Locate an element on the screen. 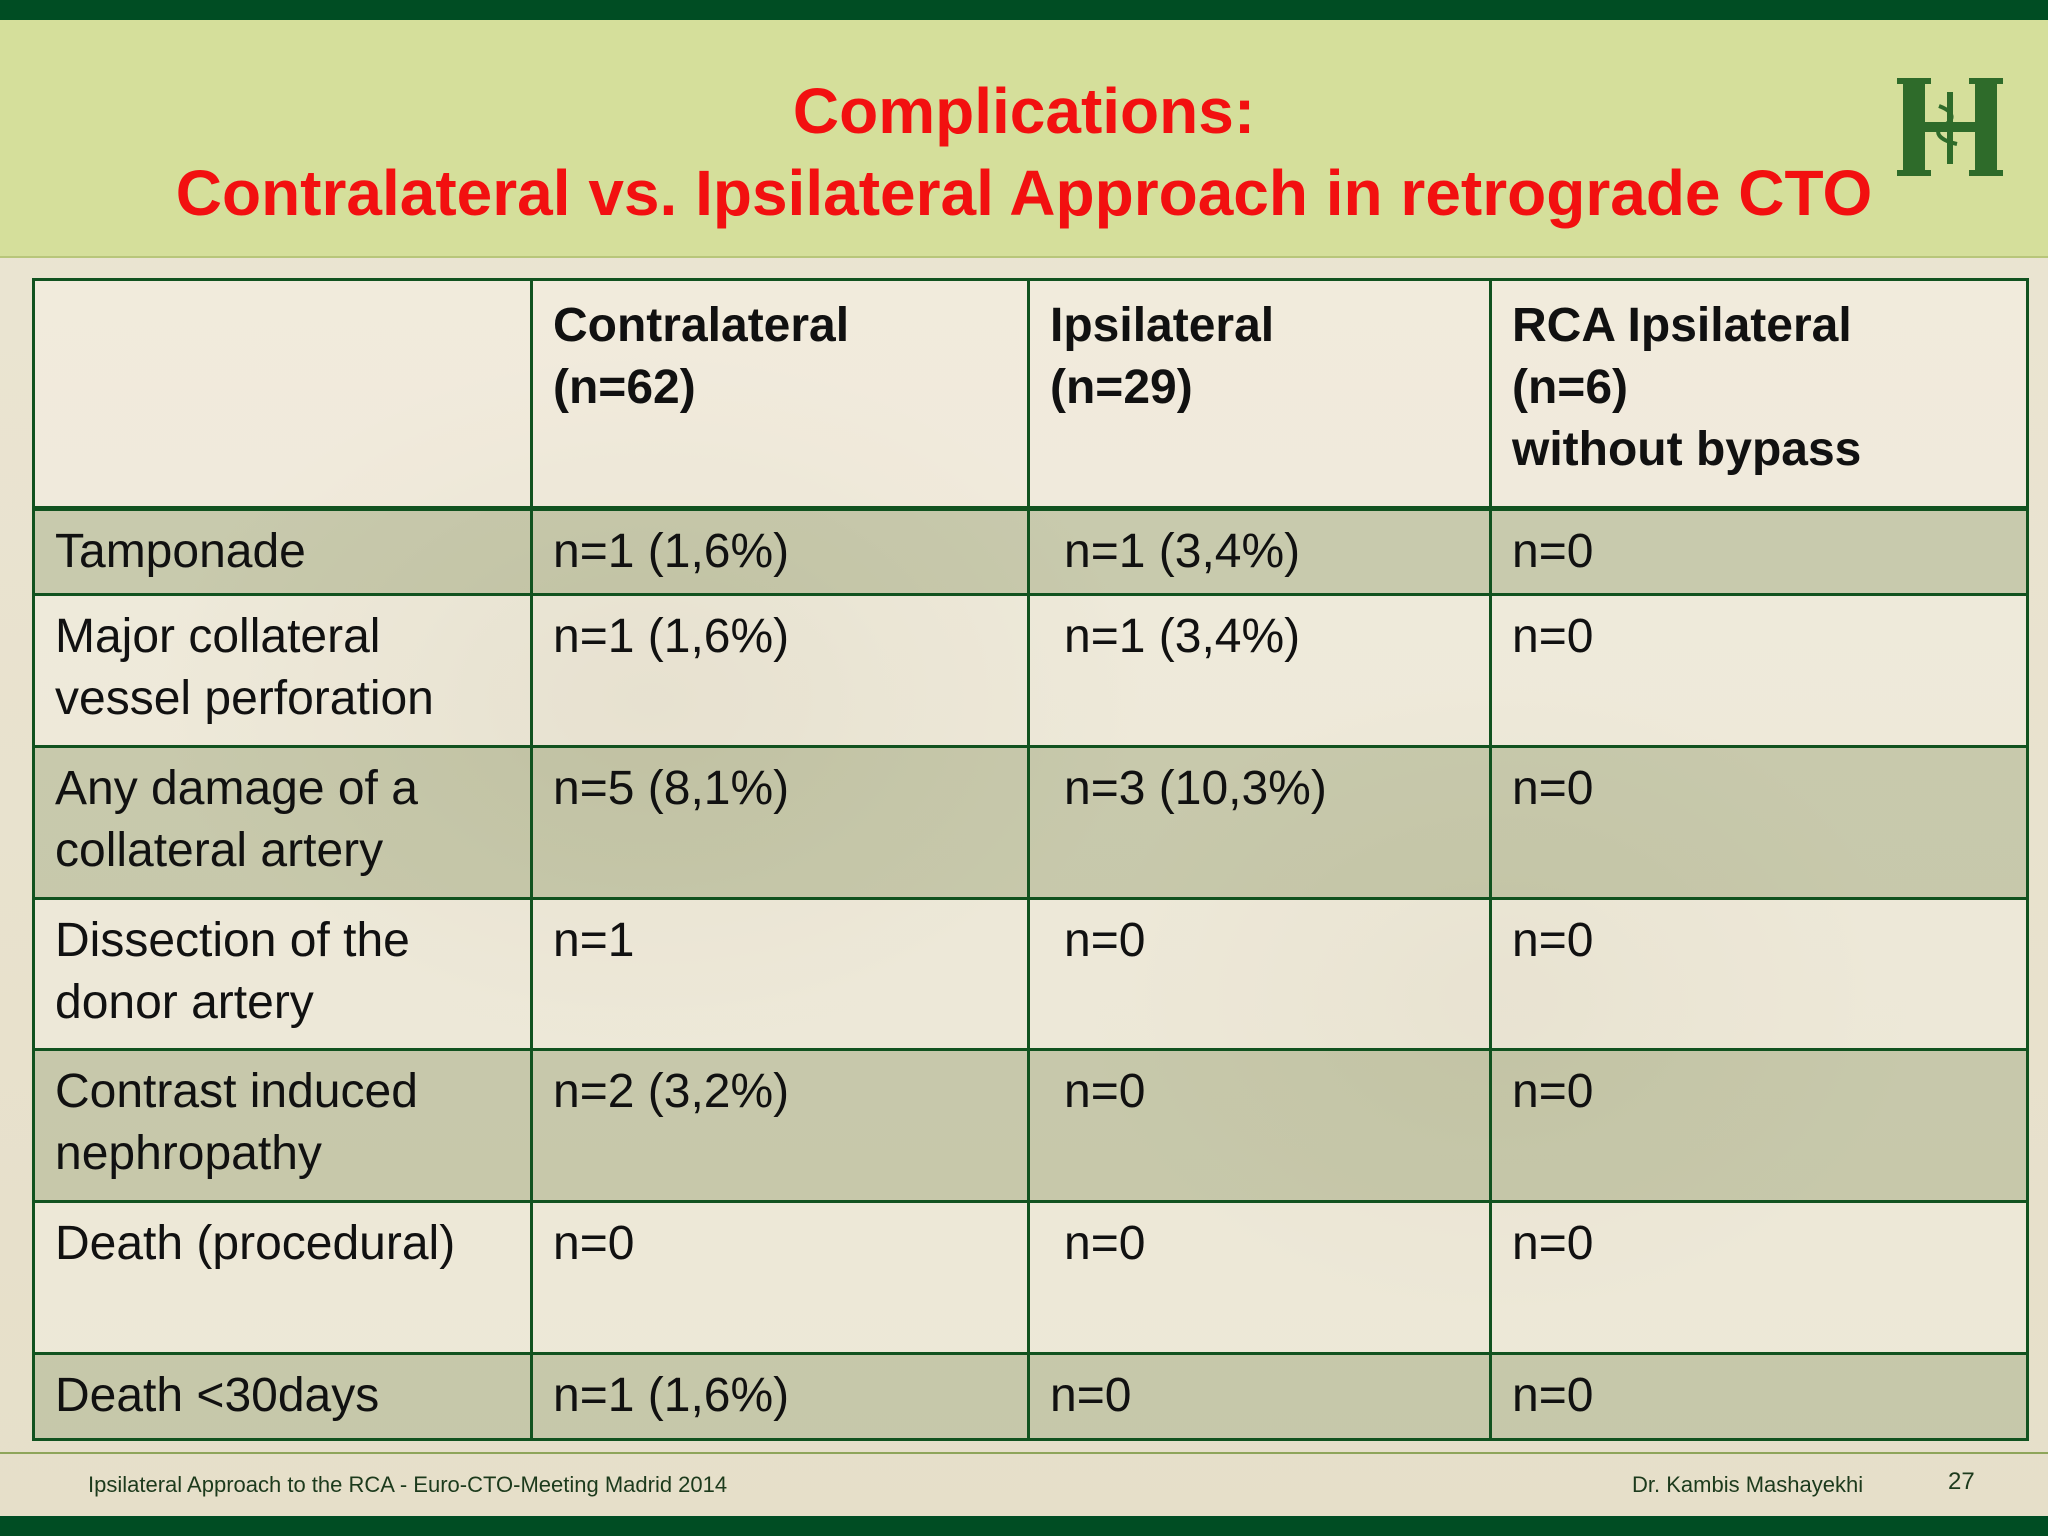  header-text: RCA Ipsilateral is located at coordinates (1682, 325).